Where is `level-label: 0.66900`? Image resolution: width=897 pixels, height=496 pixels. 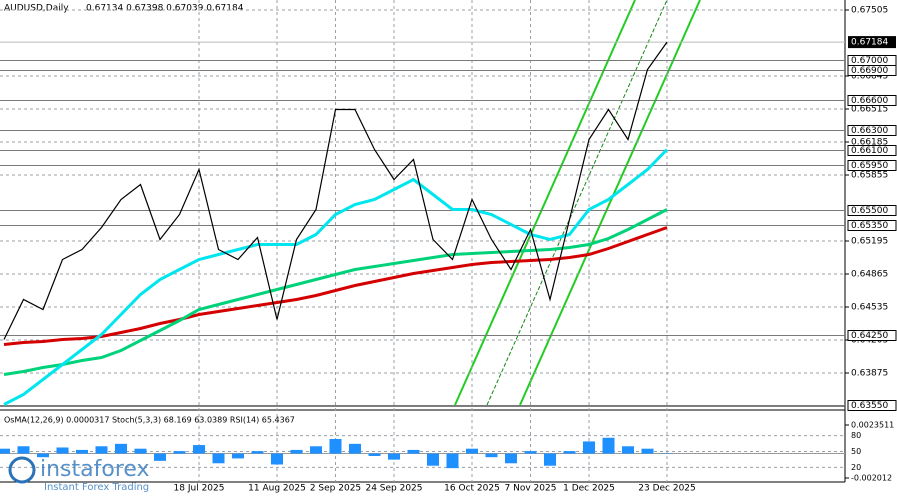
level-label: 0.66900 is located at coordinates (869, 71).